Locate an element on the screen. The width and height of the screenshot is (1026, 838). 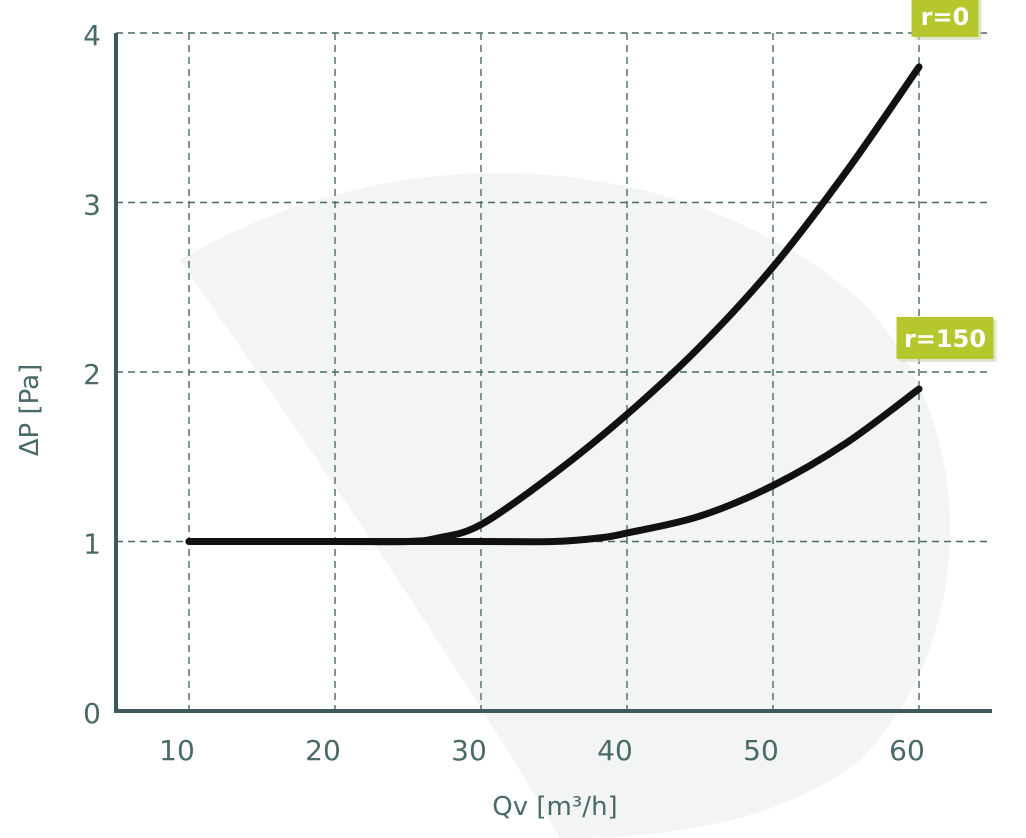
x-tick-label: 50 is located at coordinates (761, 750).